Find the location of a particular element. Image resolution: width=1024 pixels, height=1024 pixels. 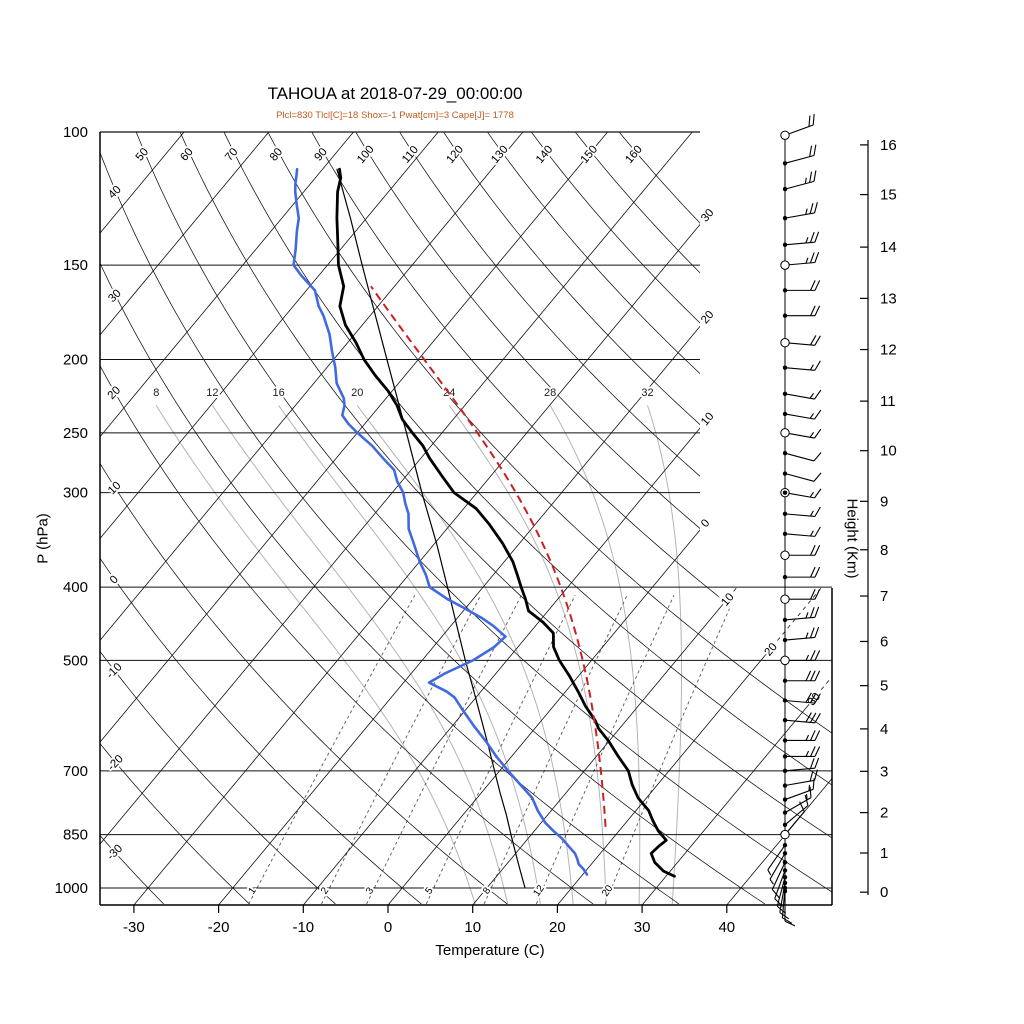

svg-text: 90 is located at coordinates (320, 155).